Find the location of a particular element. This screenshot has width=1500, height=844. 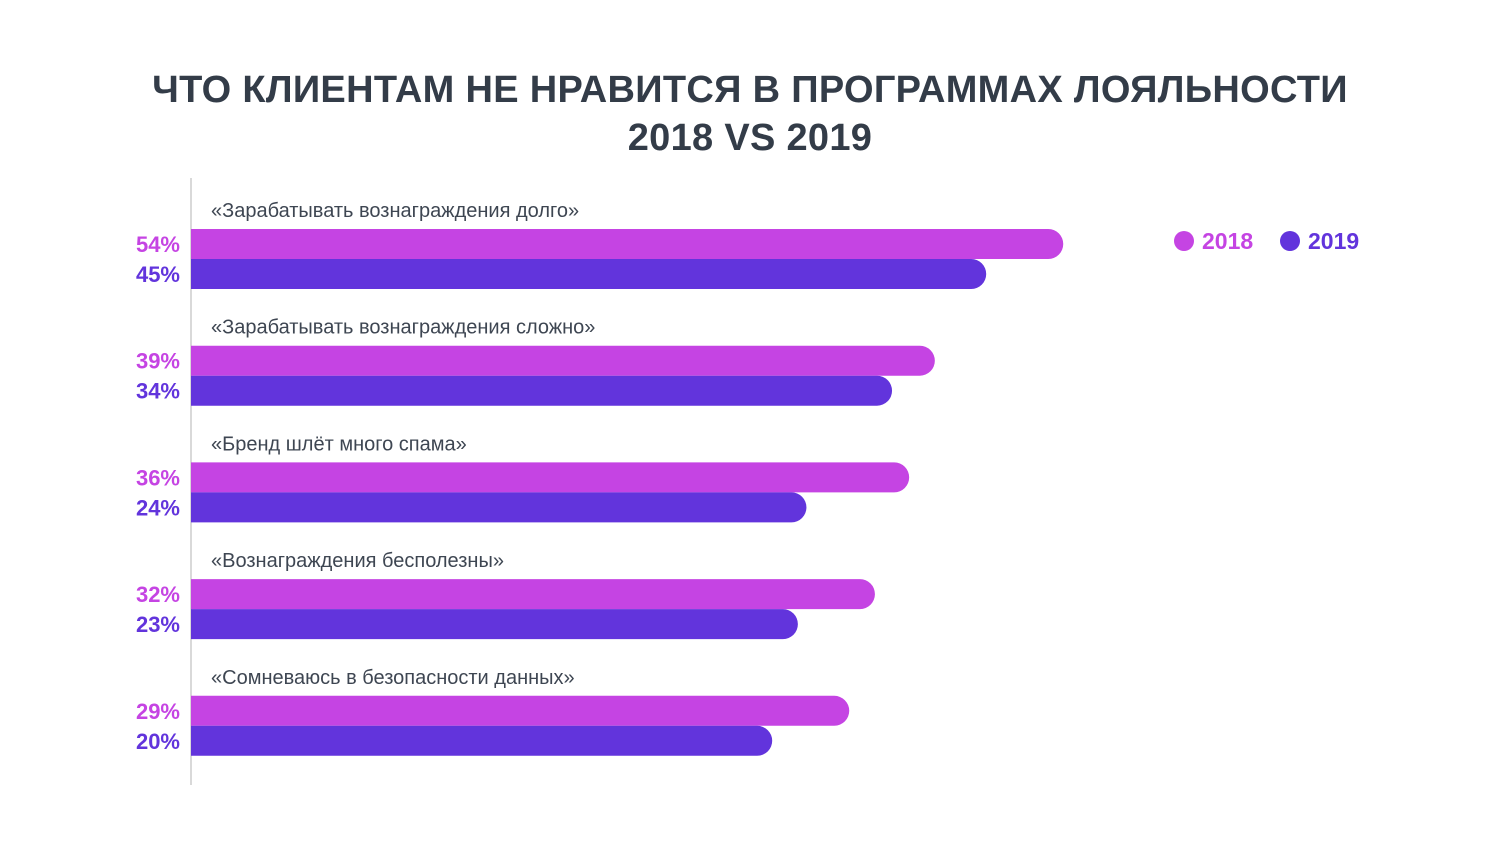

value-label-2018: 29% is located at coordinates (158, 711).